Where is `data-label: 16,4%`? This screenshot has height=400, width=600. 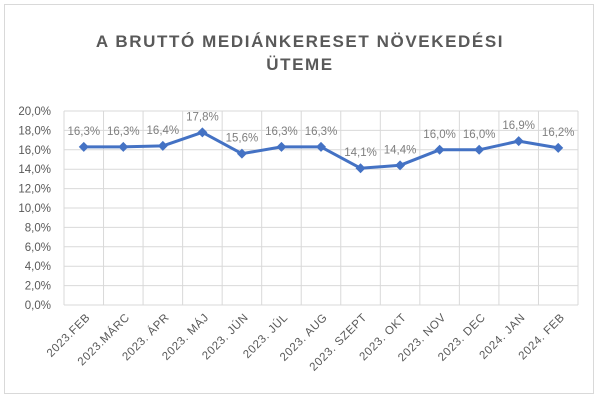 data-label: 16,4% is located at coordinates (163, 131).